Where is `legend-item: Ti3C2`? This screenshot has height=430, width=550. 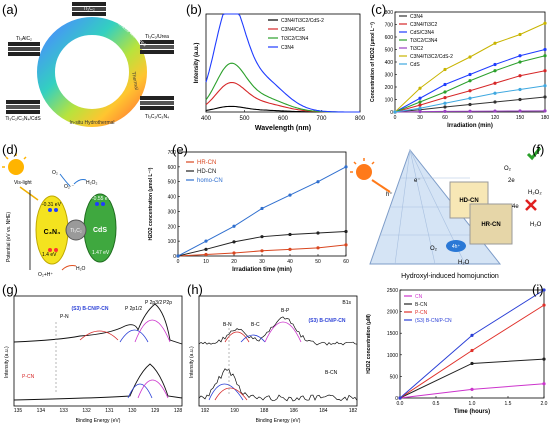
legend-item: Ti3C2 is located at coordinates (416, 49).